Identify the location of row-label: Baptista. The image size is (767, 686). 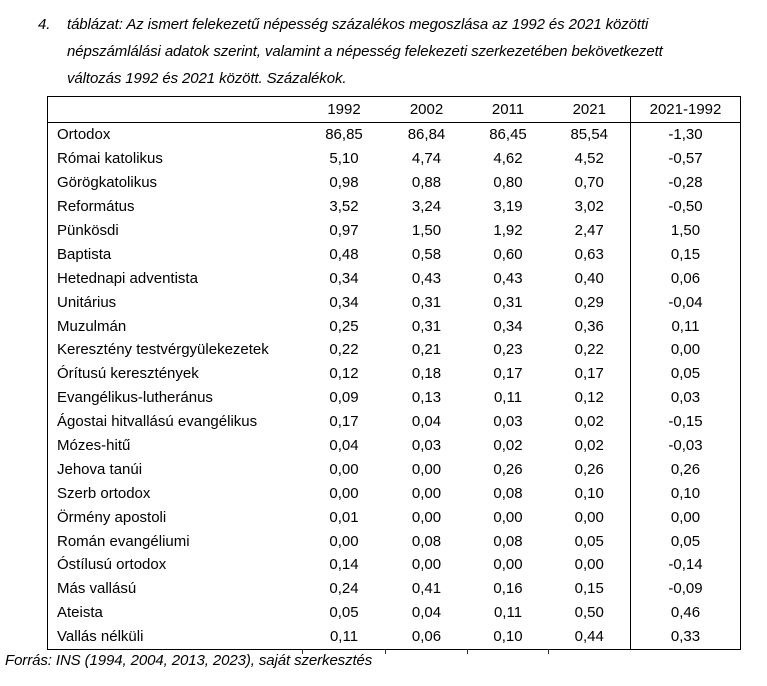
(84, 254).